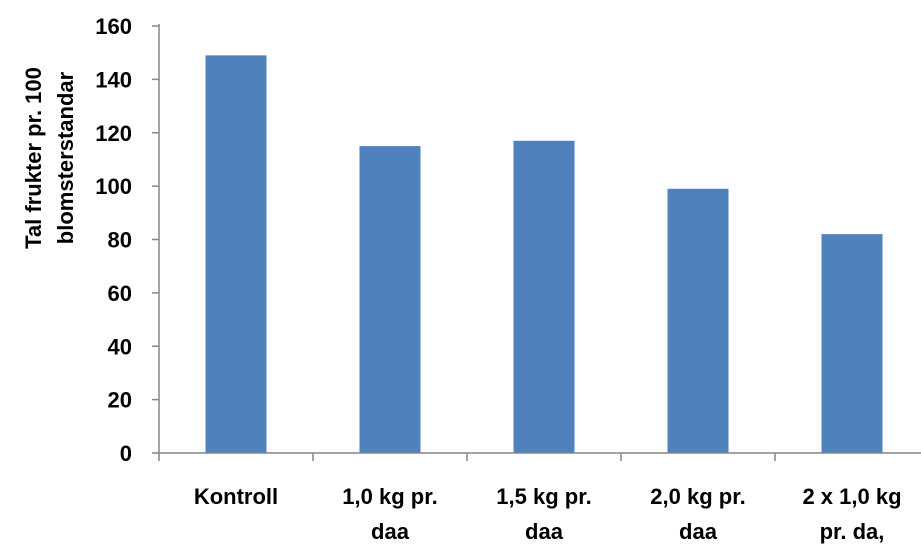 The height and width of the screenshot is (546, 921). I want to click on y-tick-label: 100, so click(113, 186).